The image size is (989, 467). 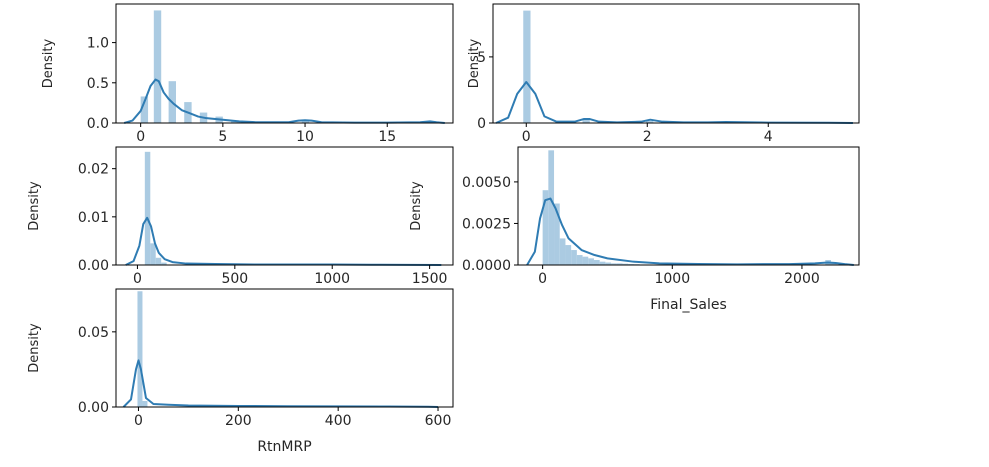 What do you see at coordinates (387, 137) in the screenshot?
I see `chart1-xtick-label-3: 15` at bounding box center [387, 137].